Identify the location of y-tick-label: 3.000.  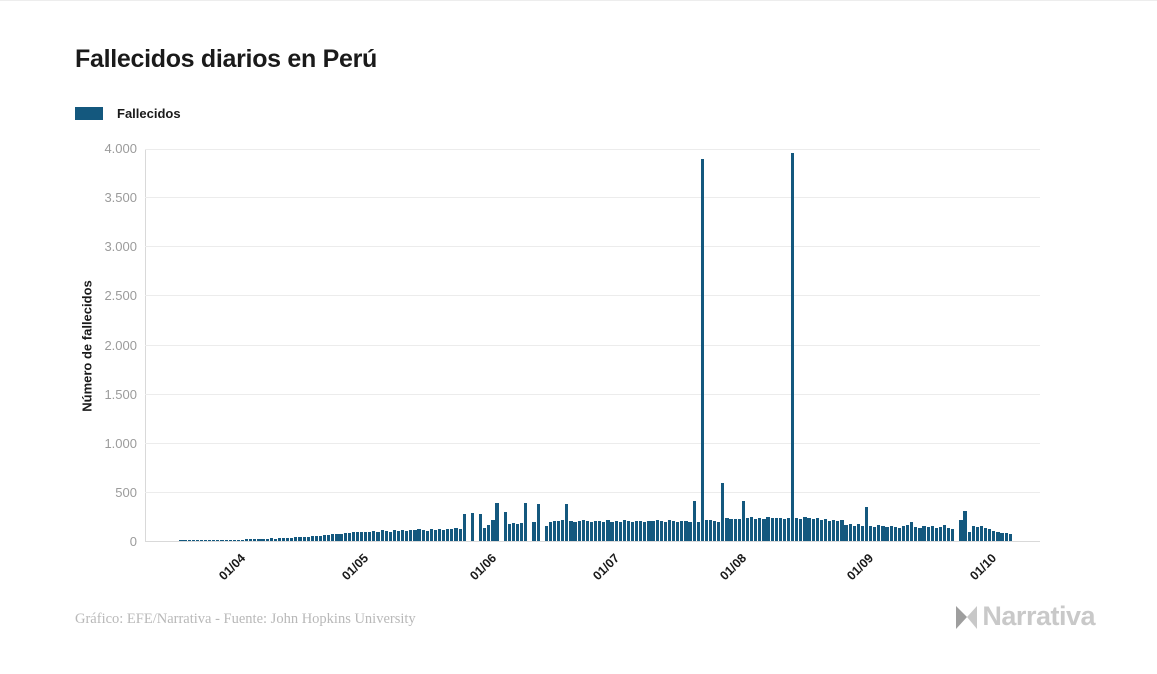
(120, 247).